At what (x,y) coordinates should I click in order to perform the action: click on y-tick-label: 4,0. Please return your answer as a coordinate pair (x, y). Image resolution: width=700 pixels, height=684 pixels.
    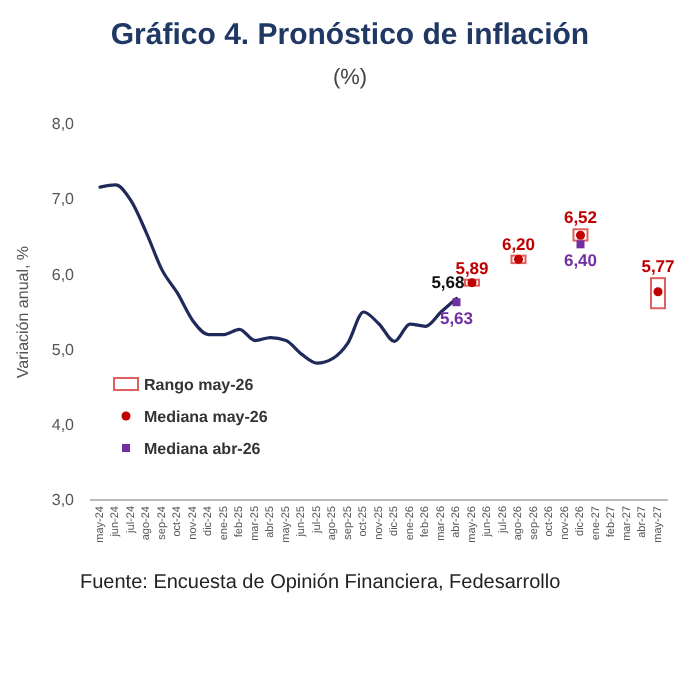
    Looking at the image, I should click on (63, 424).